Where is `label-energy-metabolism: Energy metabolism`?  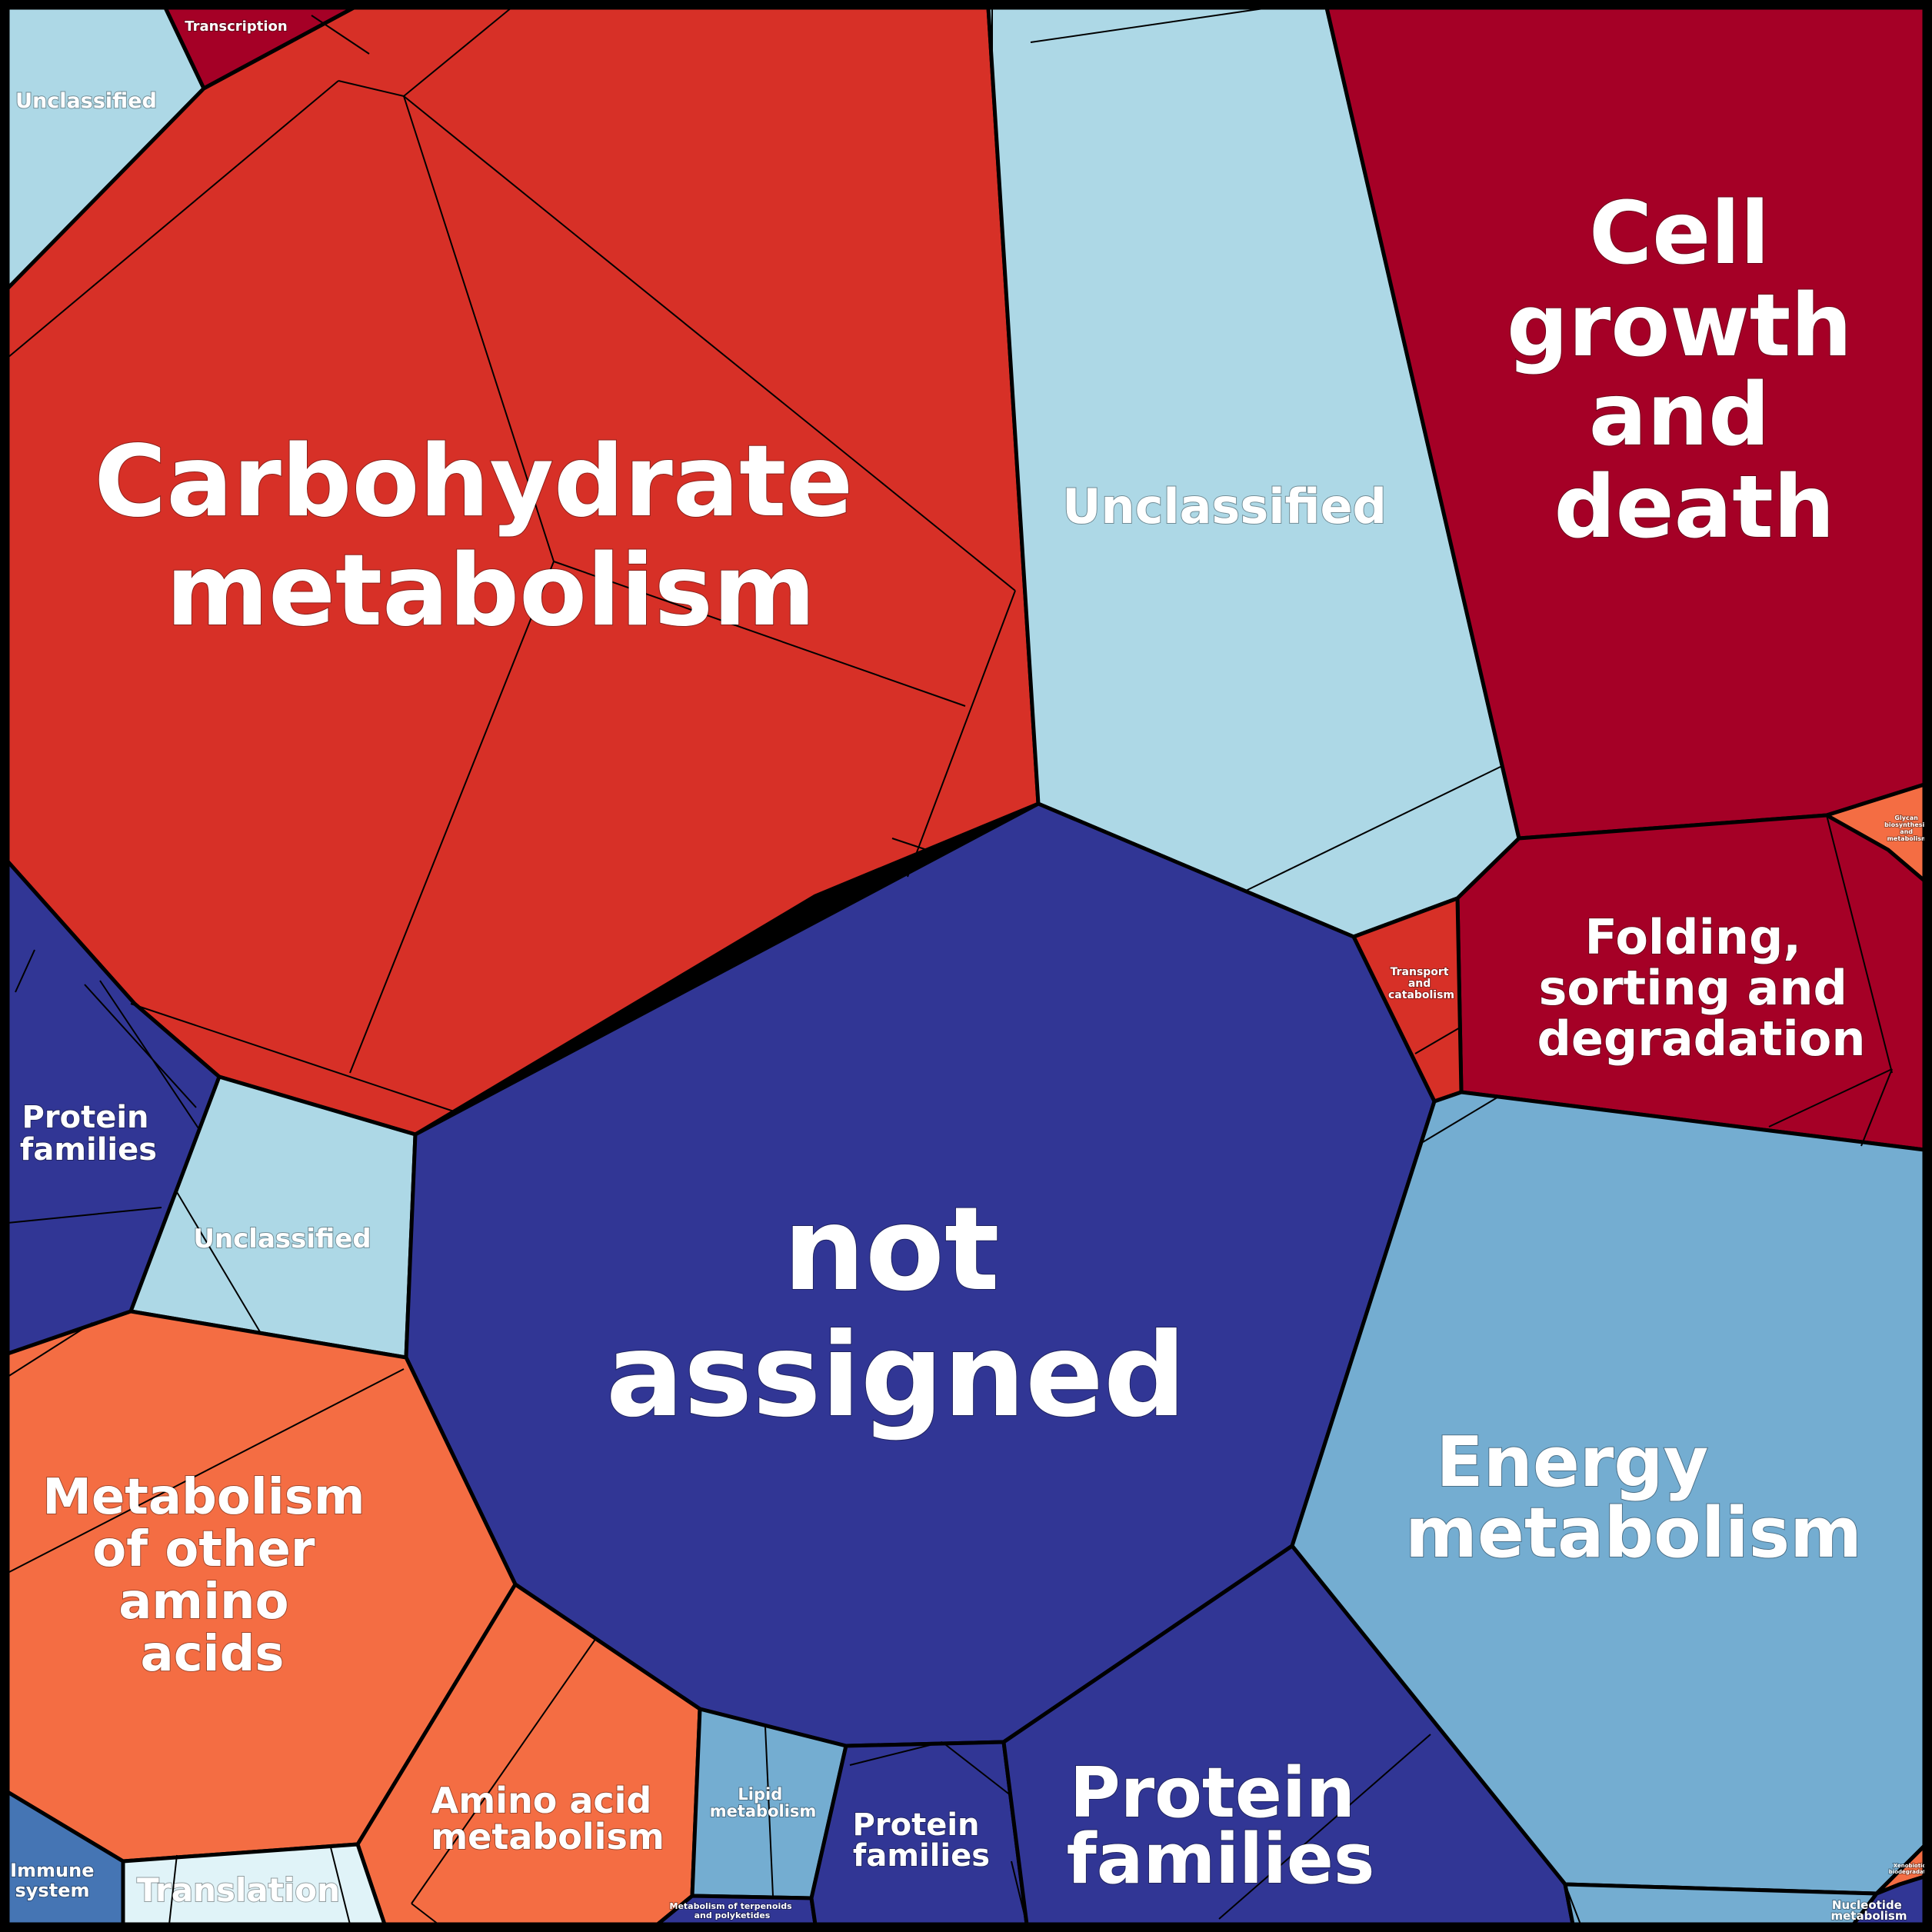
label-energy-metabolism: Energy metabolism is located at coordinates (1633, 1498).